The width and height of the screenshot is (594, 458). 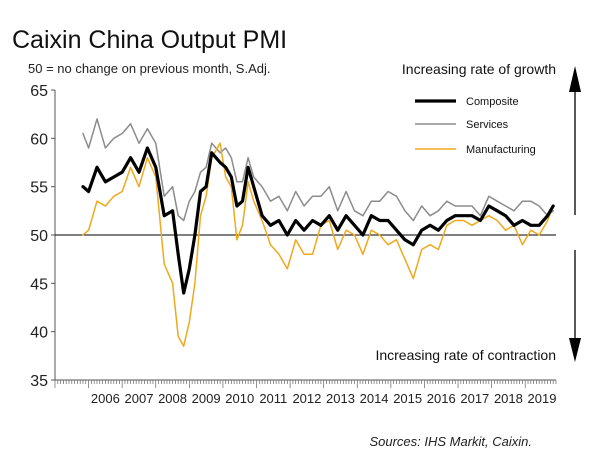 I want to click on x-tick-label: 2014, so click(x=374, y=398).